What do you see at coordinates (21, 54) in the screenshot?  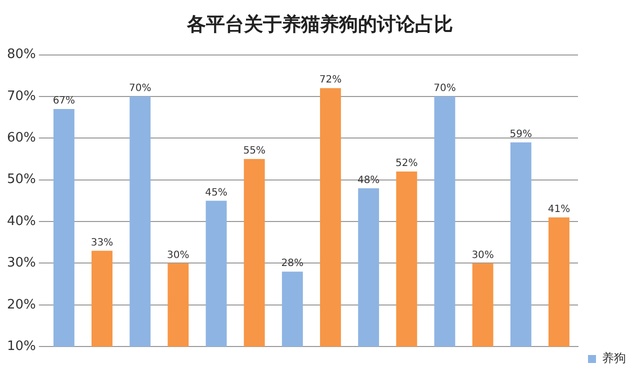 I see `y-tick-label: 80%` at bounding box center [21, 54].